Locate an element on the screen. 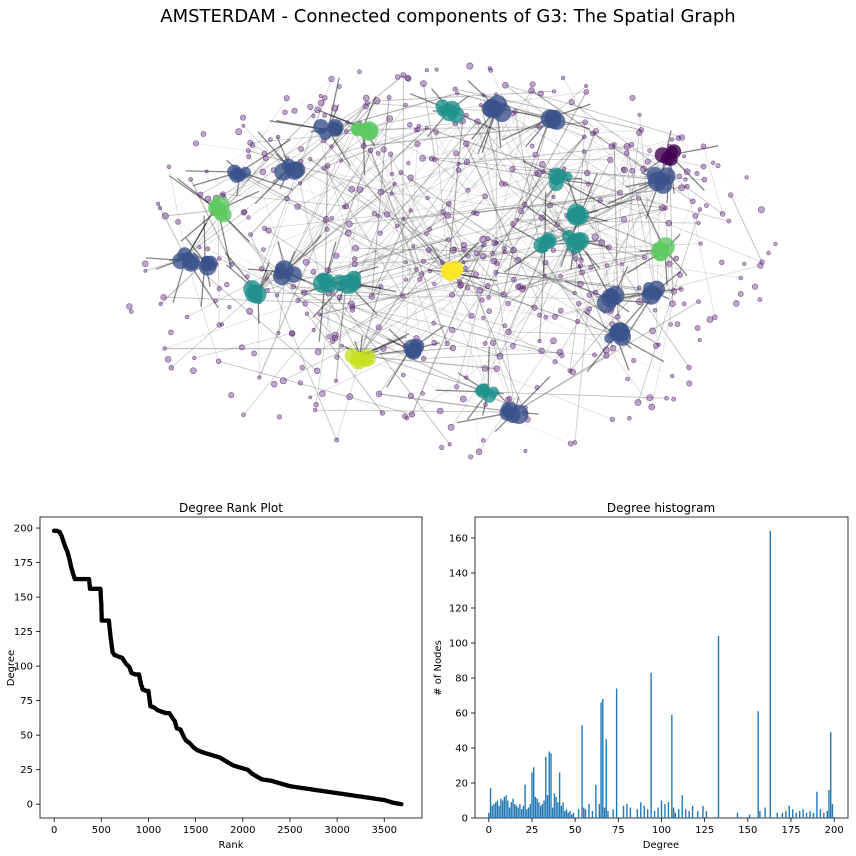 Image resolution: width=856 pixels, height=856 pixels. rank-xtick-label: 500 is located at coordinates (101, 830).